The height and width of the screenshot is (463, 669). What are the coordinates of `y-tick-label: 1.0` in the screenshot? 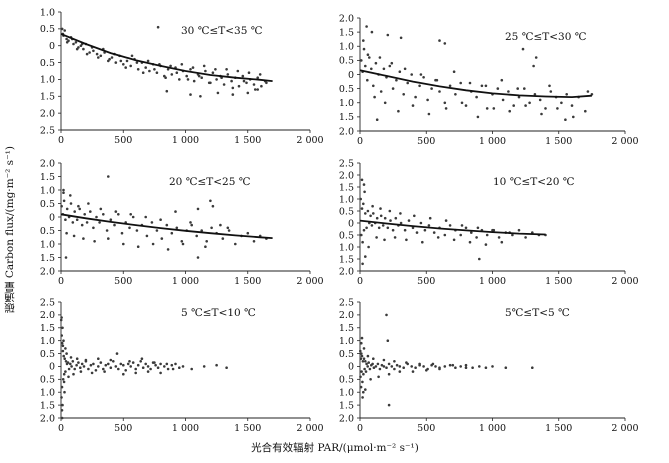 It's located at (47, 12).